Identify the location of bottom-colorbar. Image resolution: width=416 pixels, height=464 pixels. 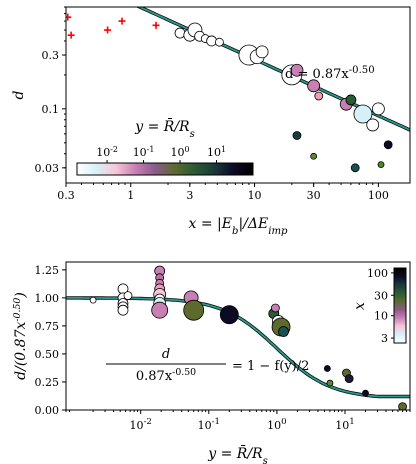
(400, 305).